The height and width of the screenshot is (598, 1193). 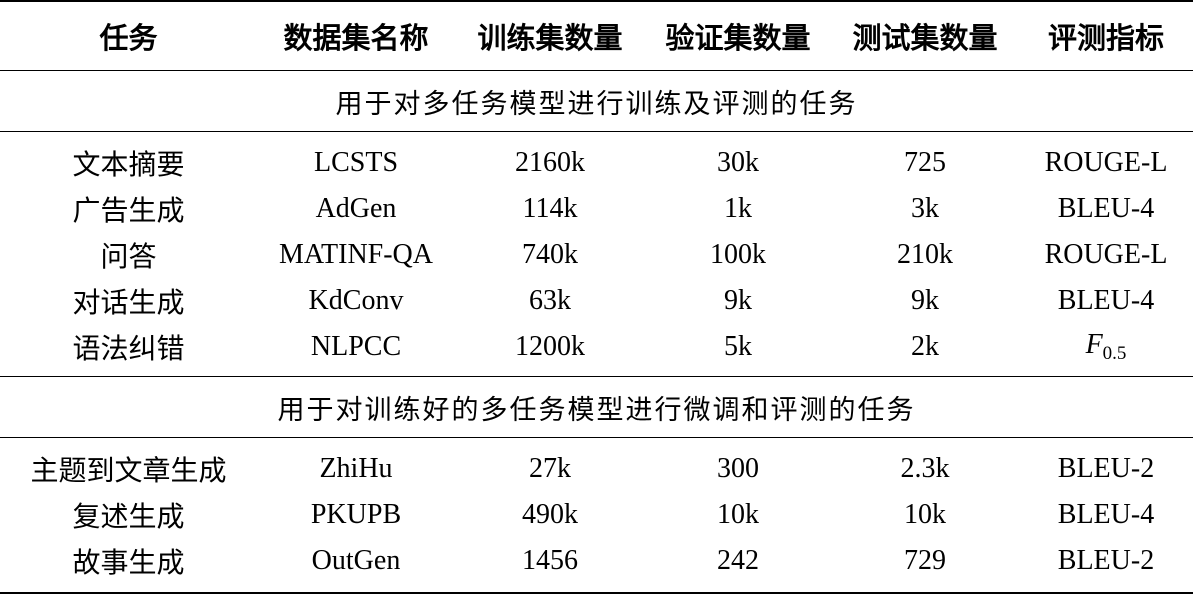 What do you see at coordinates (1094, 344) in the screenshot?
I see `metric-symbol: F` at bounding box center [1094, 344].